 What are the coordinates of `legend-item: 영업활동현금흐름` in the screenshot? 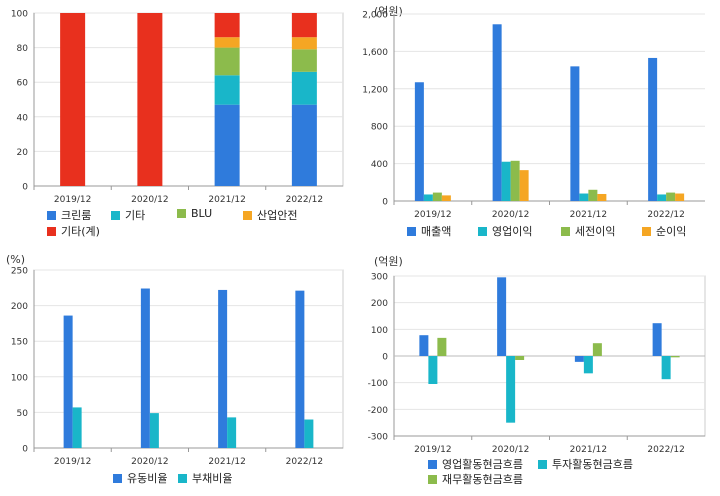 It's located at (475, 464).